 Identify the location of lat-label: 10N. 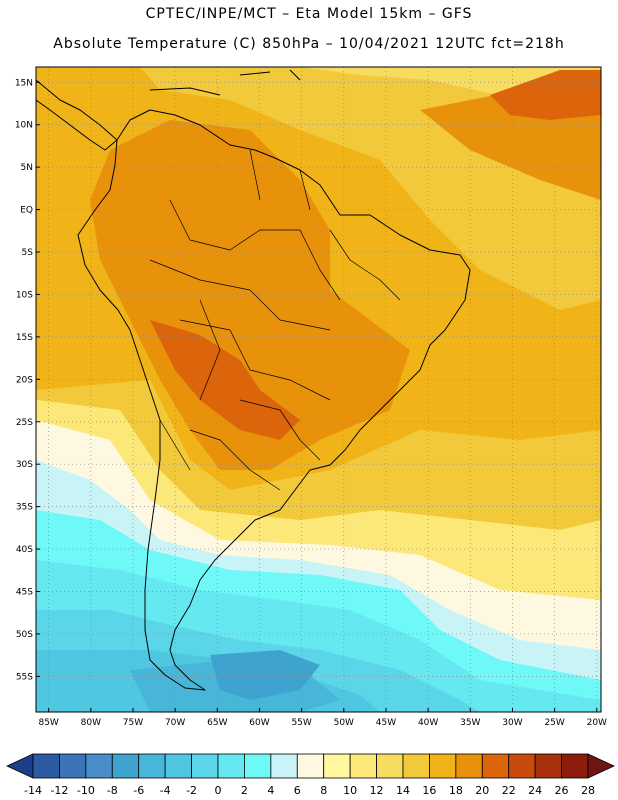
(24, 126).